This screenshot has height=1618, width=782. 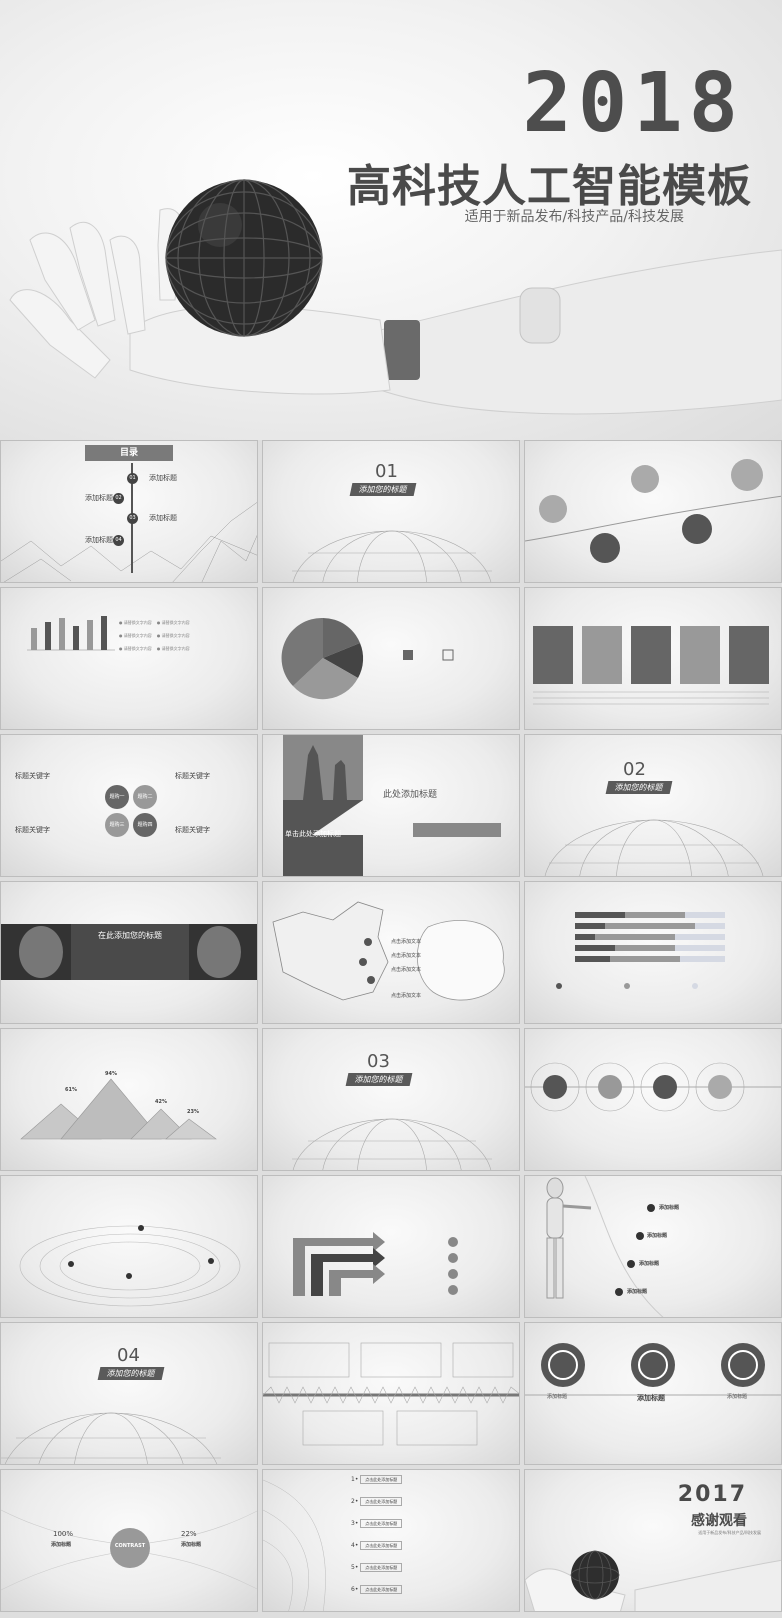 I want to click on slide-hbar, so click(x=653, y=952).